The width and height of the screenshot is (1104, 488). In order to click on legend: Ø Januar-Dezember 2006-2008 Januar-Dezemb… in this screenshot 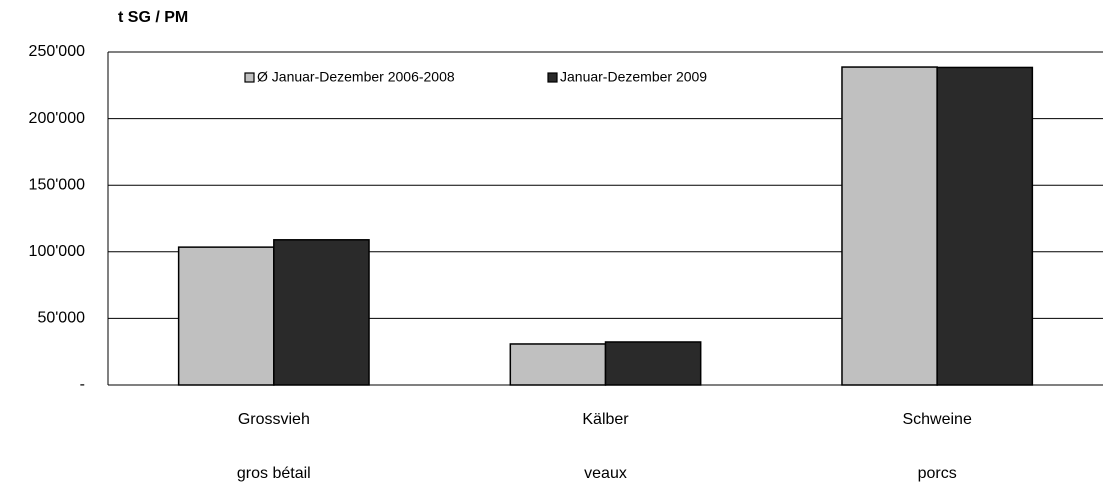, I will do `click(475, 77)`.